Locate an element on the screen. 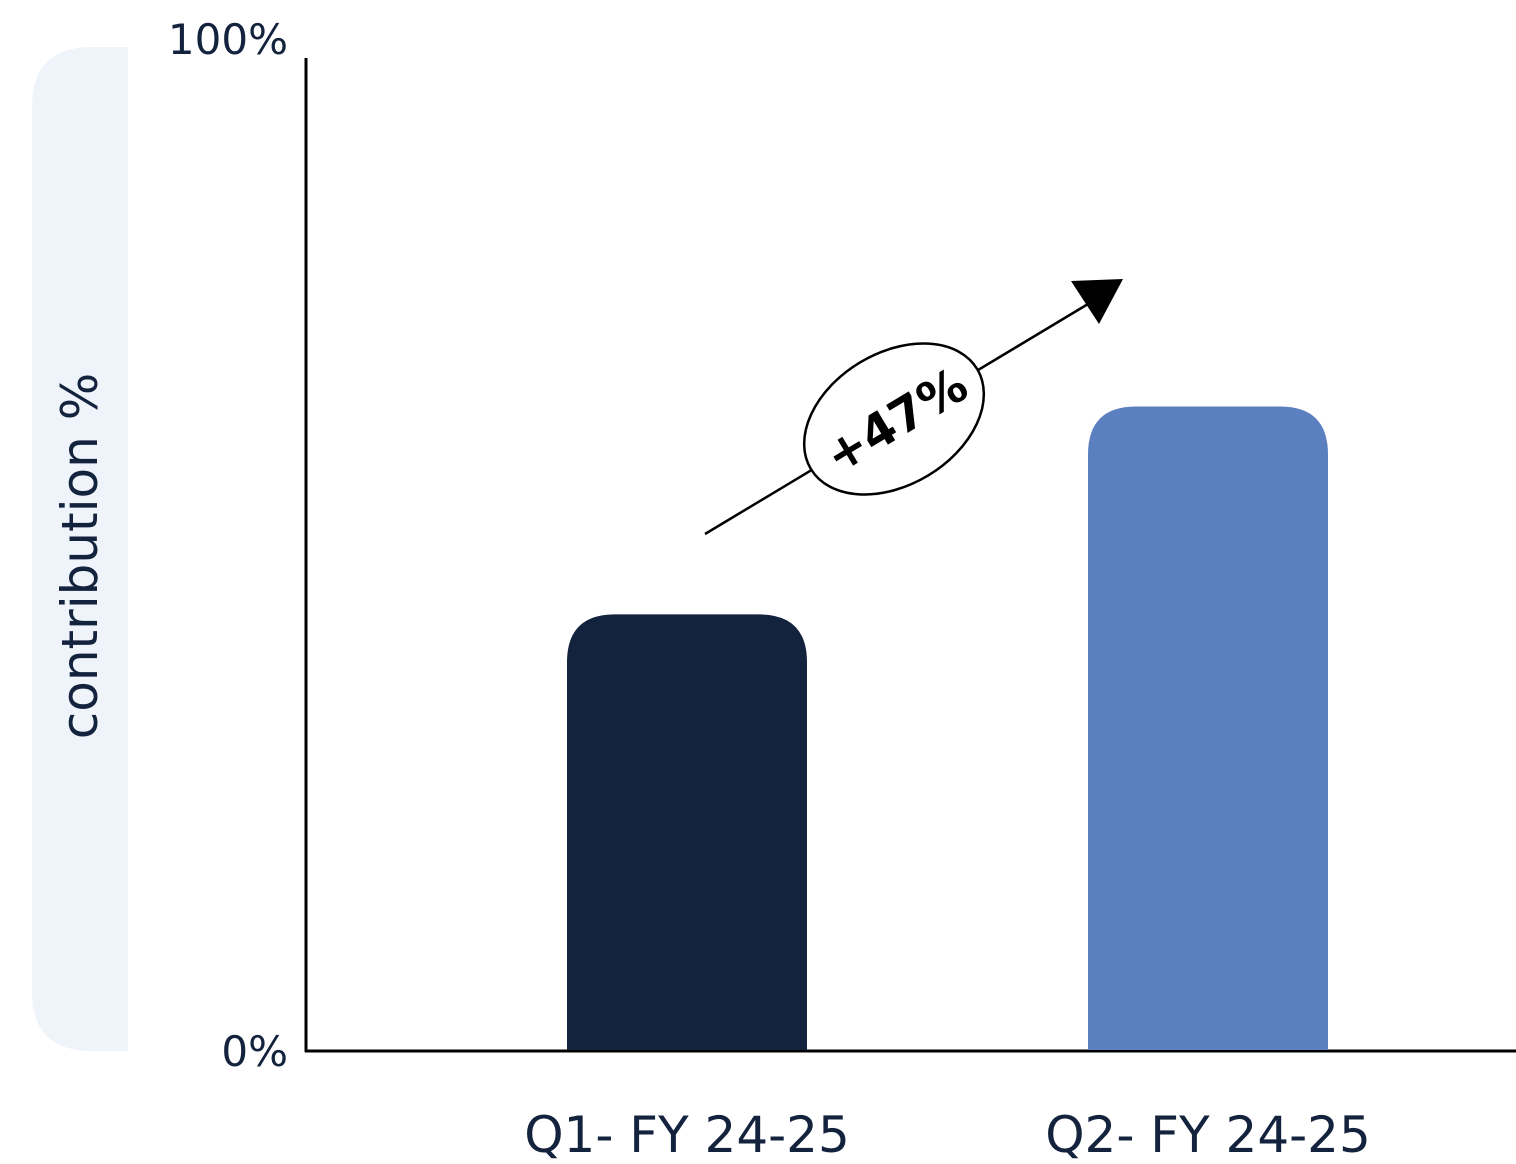 The width and height of the screenshot is (1516, 1164). x-tick-label-q2: Q2- FY 24-25 is located at coordinates (1208, 1135).